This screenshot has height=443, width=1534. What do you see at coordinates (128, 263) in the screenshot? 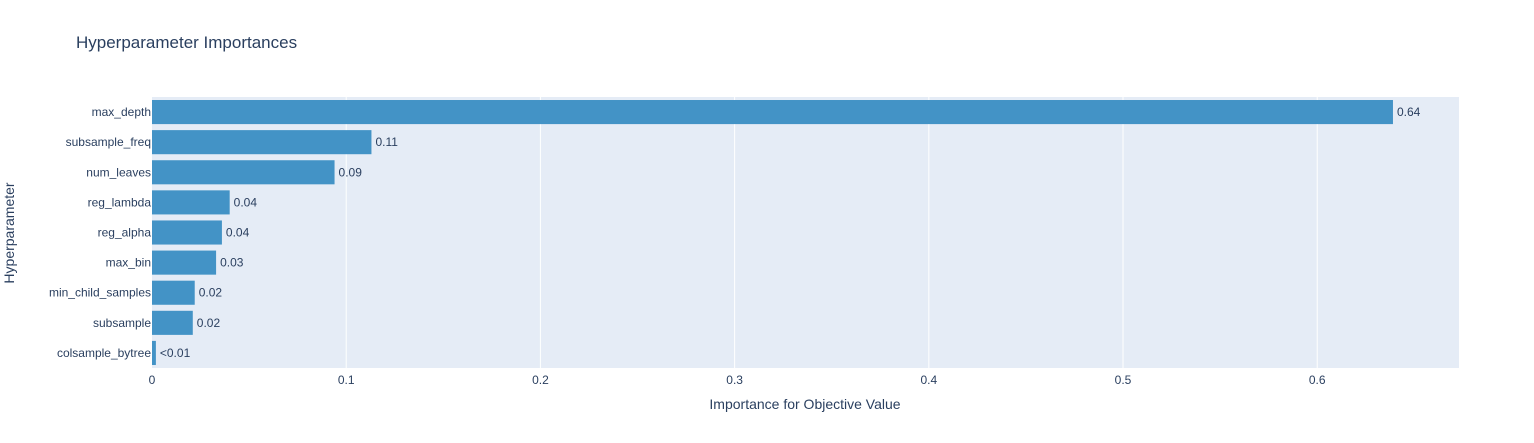
I see `y-tick-label: max_bin` at bounding box center [128, 263].